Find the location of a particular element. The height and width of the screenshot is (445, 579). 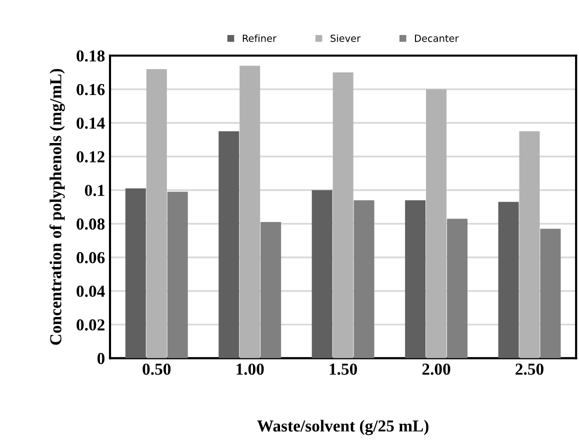

y-tick-label: 0.12 is located at coordinates (90, 157).